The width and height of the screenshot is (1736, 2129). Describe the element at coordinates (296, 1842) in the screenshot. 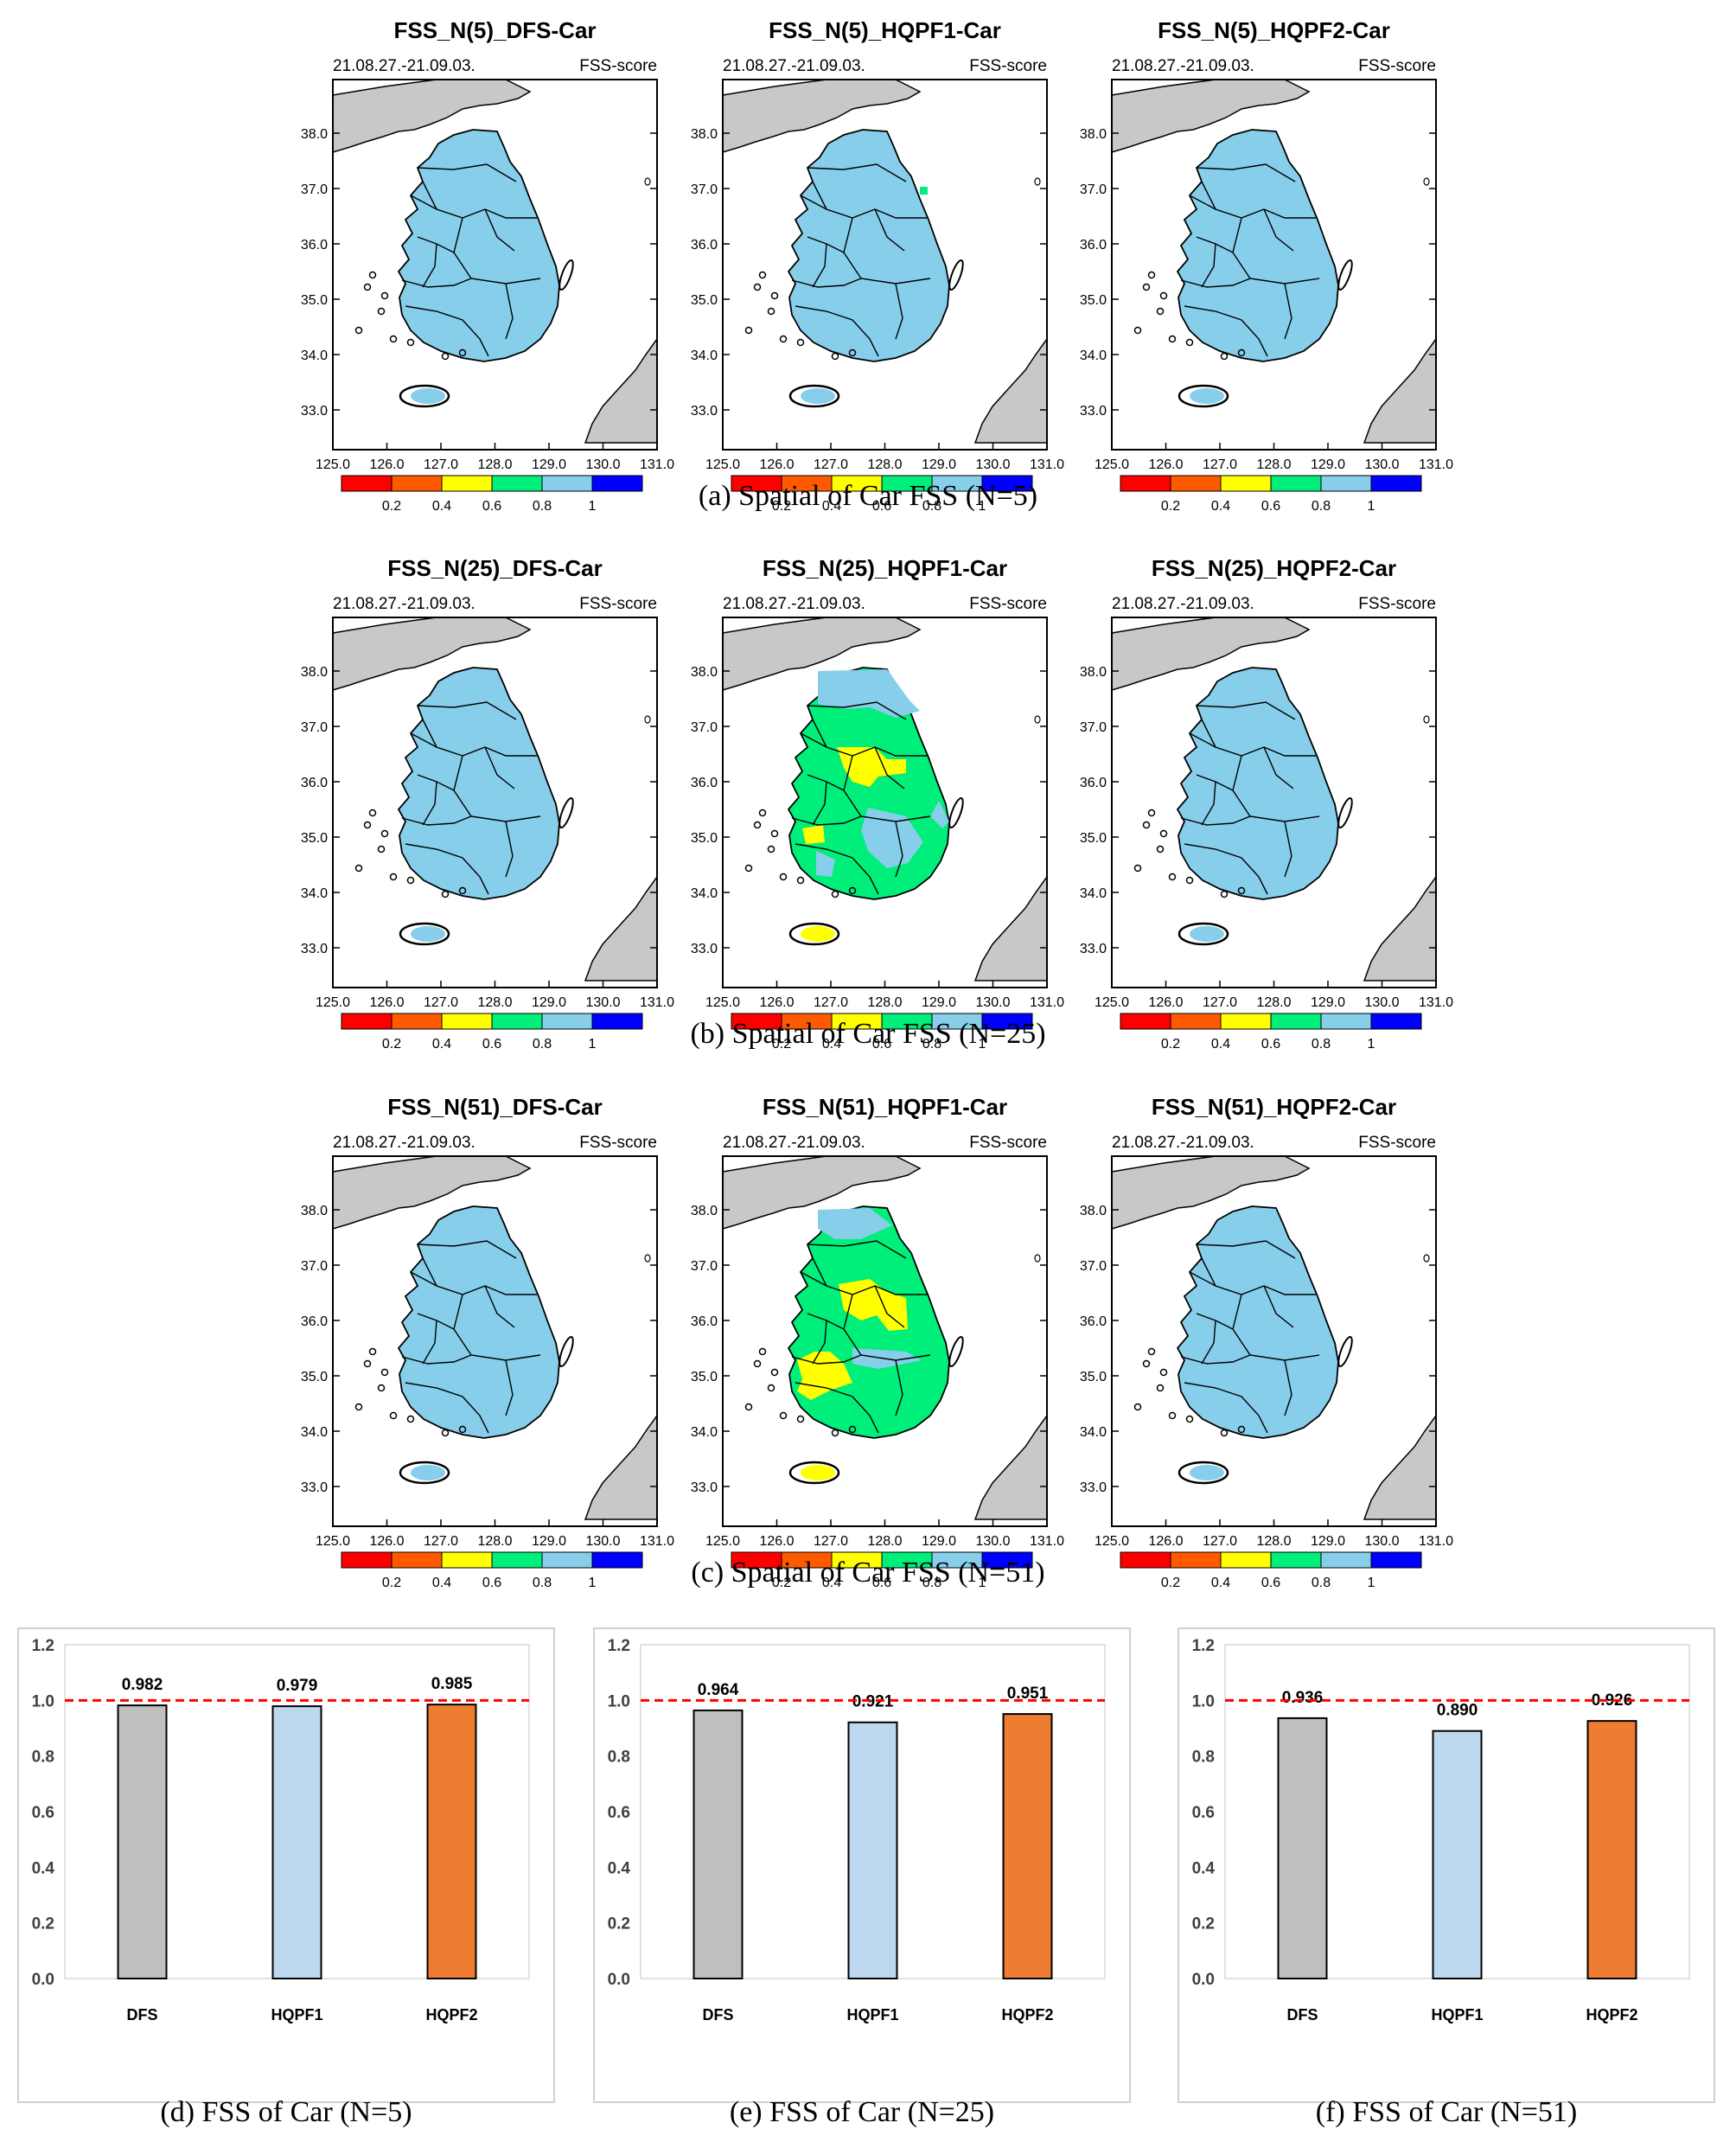

I see `bar-hqpf1` at that location.